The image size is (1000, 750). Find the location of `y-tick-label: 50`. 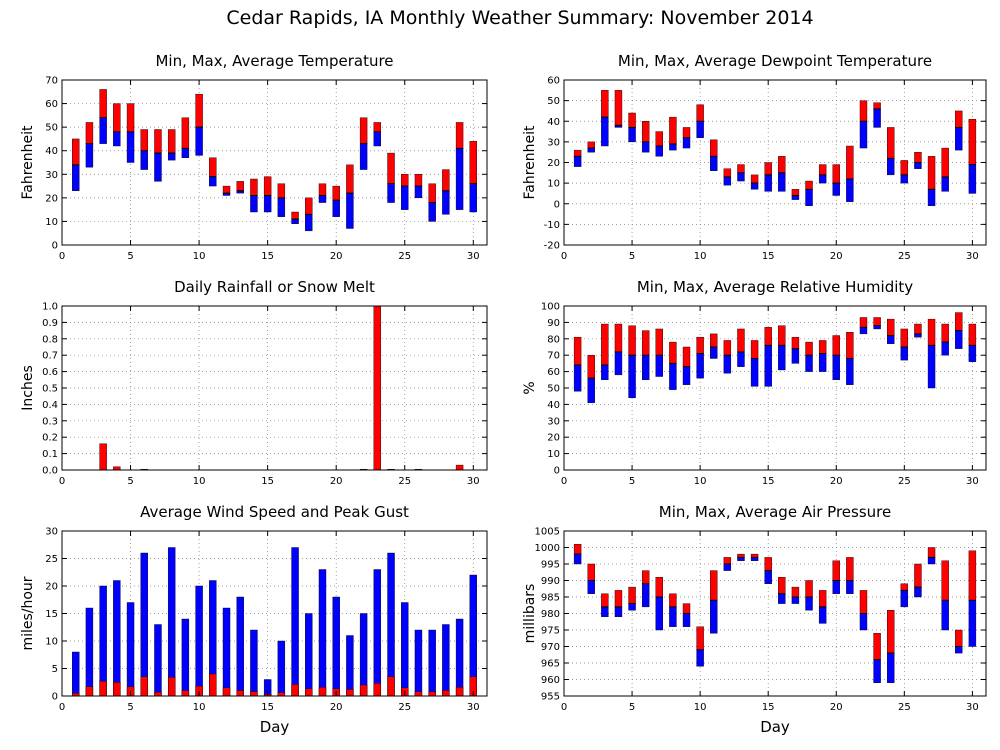

y-tick-label: 50 is located at coordinates (553, 101).